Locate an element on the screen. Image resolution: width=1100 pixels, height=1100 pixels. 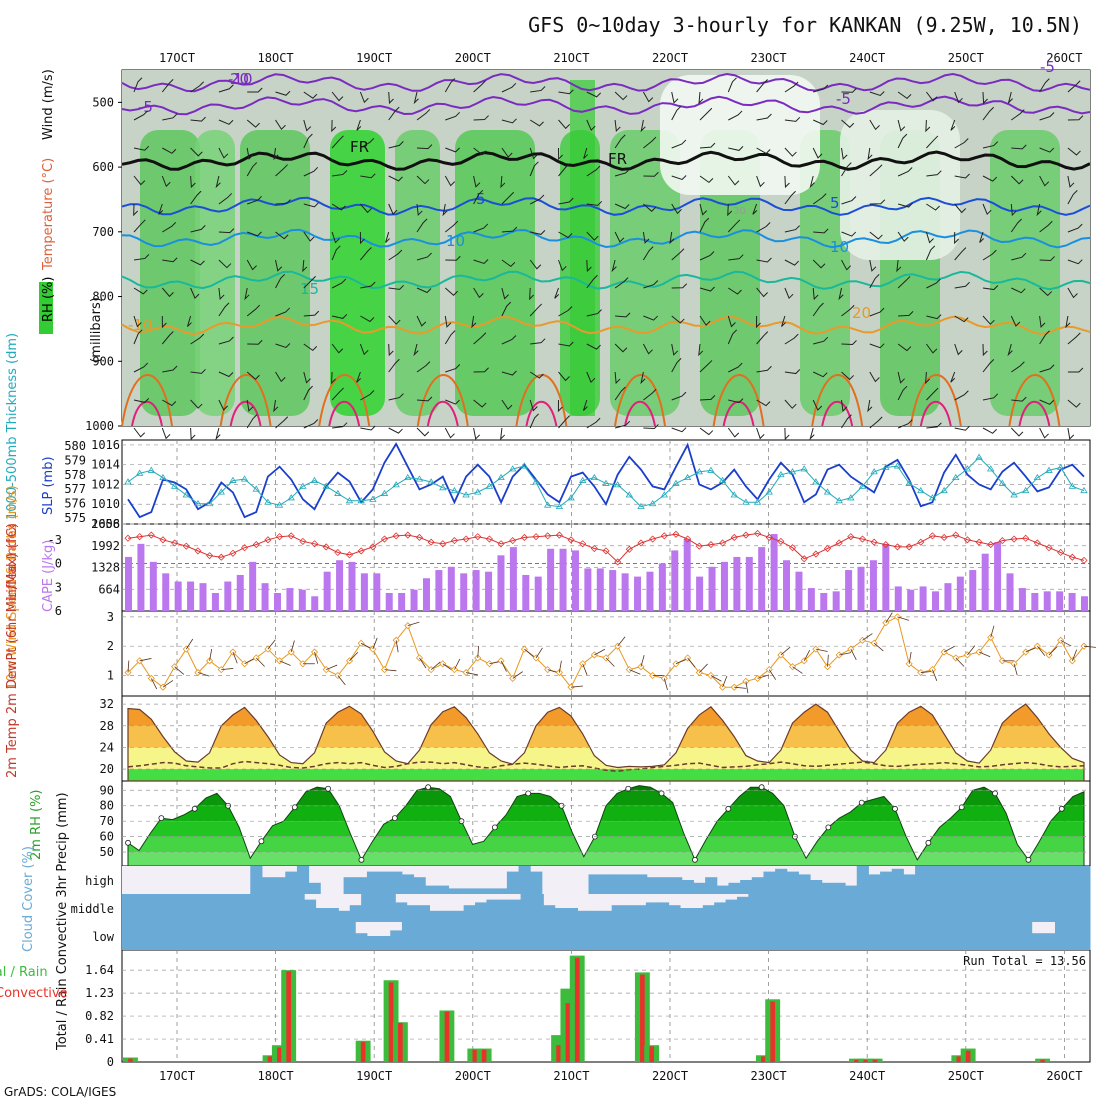
top-date-tick: 23OCT is located at coordinates (769, 58).